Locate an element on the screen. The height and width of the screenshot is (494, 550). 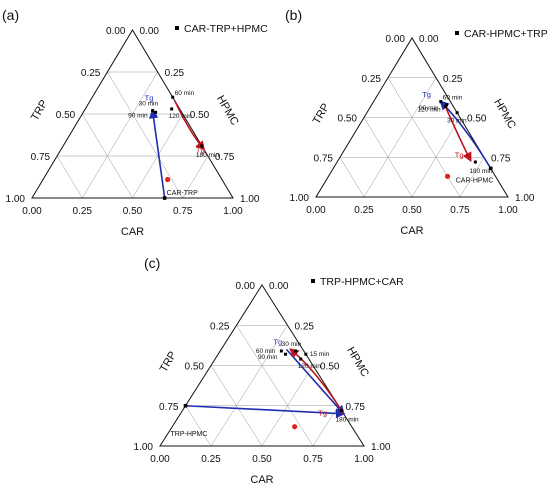
time-point-label: 30 min is located at coordinates (292, 344).